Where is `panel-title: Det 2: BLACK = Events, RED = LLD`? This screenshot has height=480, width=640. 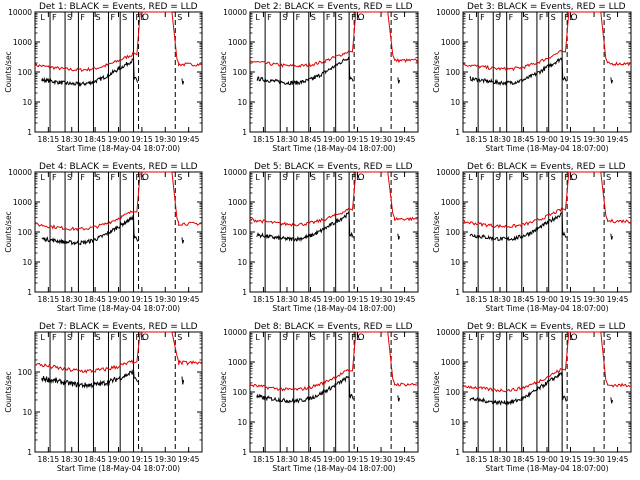
panel-title: Det 2: BLACK = Events, RED = LLD is located at coordinates (333, 7).